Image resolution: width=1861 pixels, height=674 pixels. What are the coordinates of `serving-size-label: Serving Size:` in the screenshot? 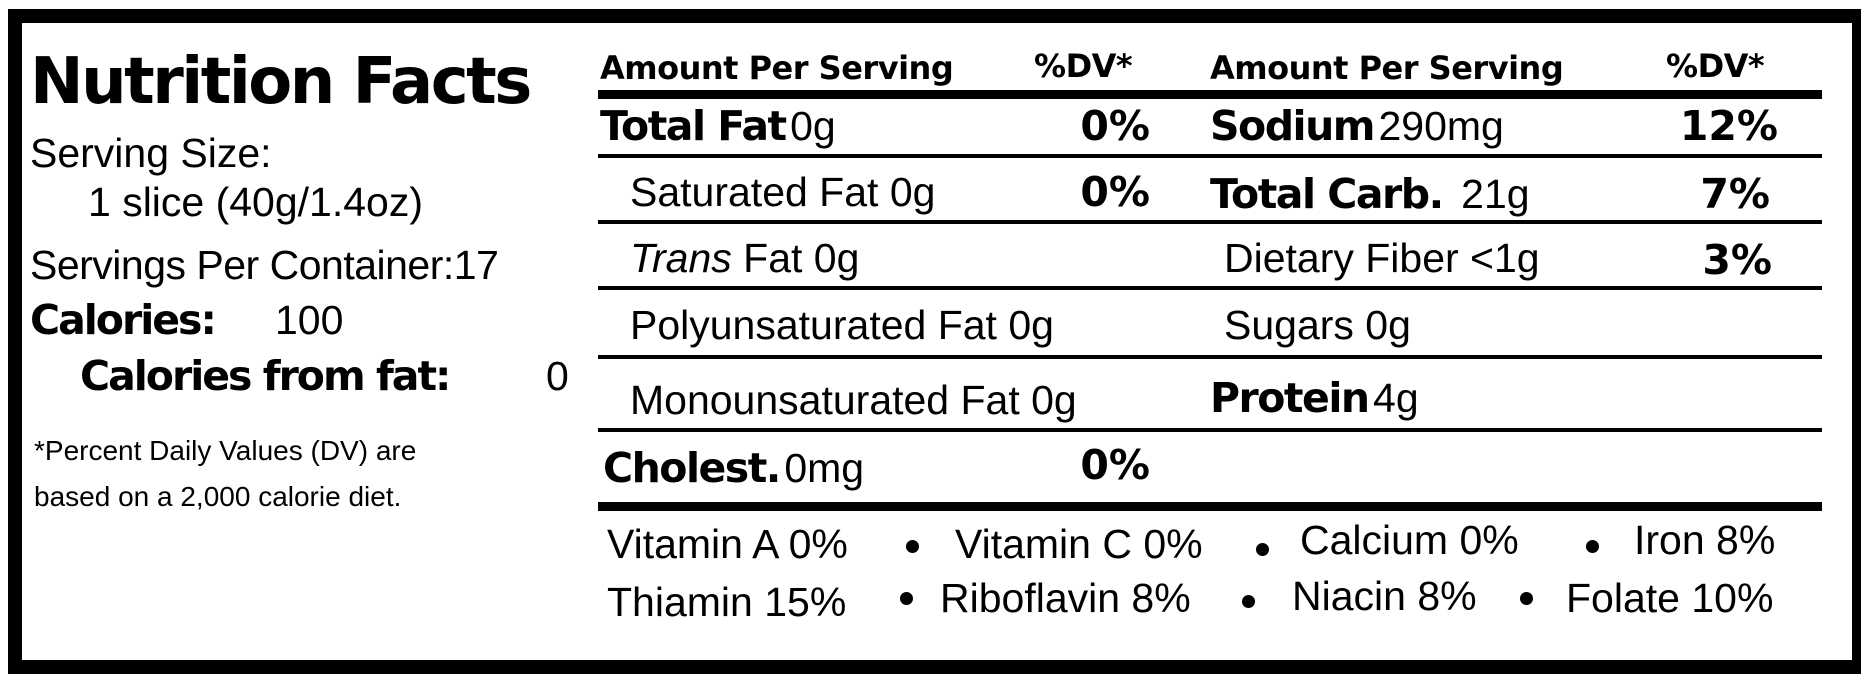 It's located at (151, 153).